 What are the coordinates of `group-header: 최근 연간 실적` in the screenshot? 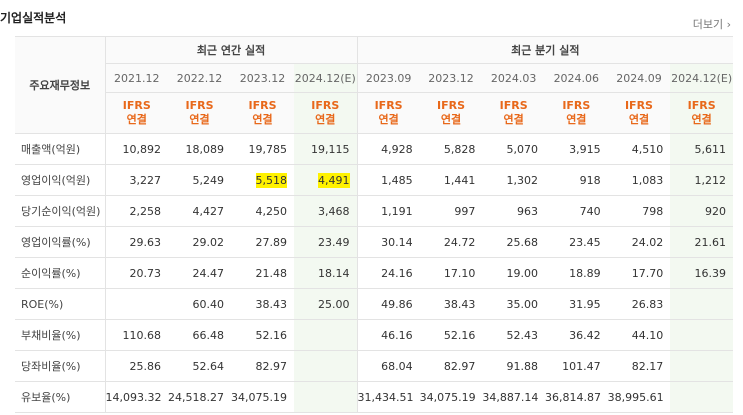 It's located at (231, 50).